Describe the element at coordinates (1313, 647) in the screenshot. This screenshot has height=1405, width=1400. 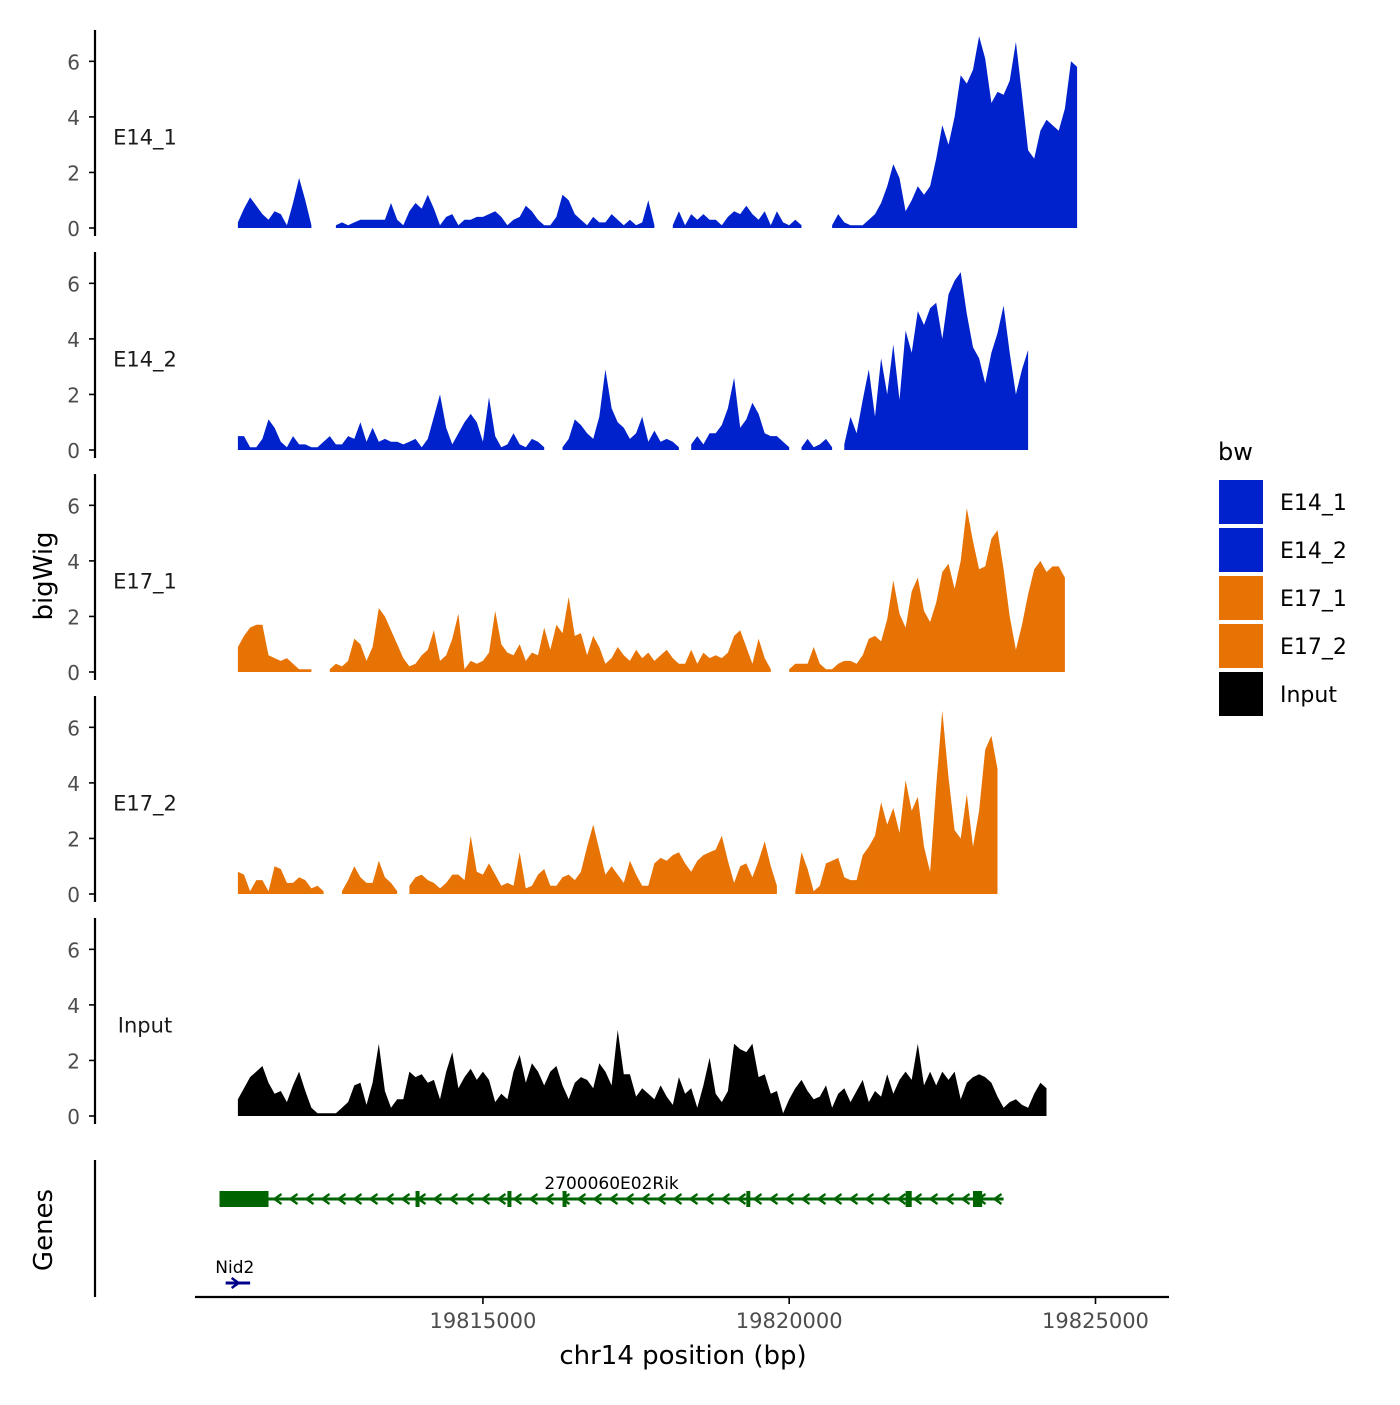
I see `legend-label: E17_2` at that location.